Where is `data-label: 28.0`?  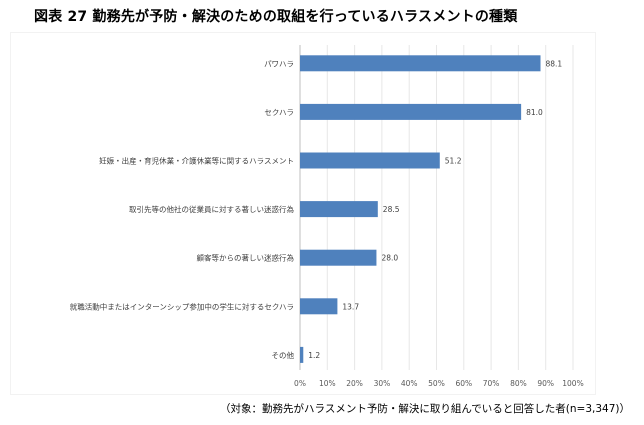 data-label: 28.0 is located at coordinates (389, 258).